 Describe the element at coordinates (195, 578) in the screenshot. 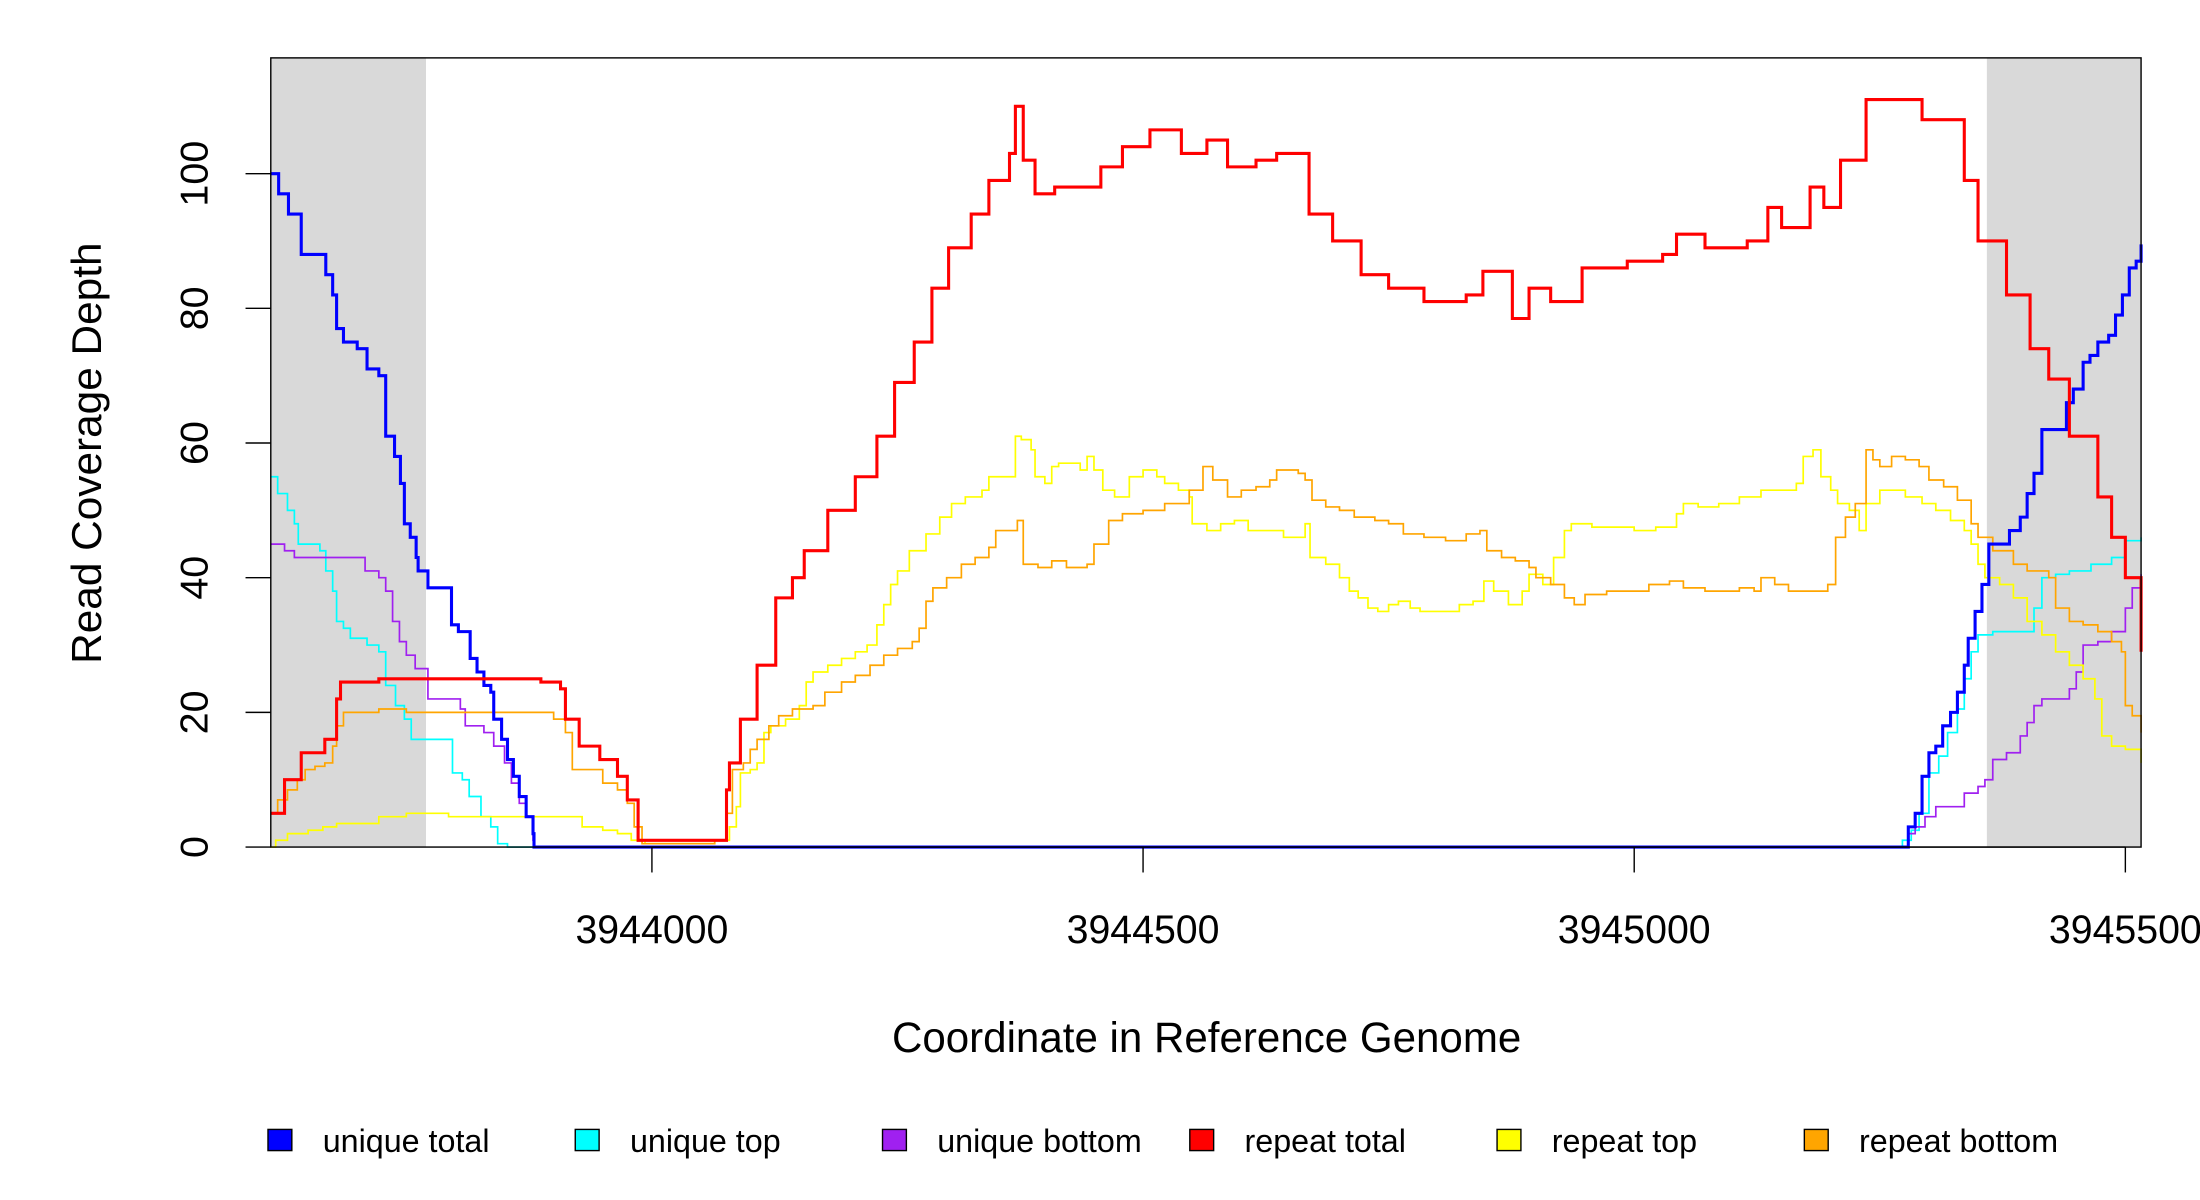

I see `y-tick-label: 40` at that location.